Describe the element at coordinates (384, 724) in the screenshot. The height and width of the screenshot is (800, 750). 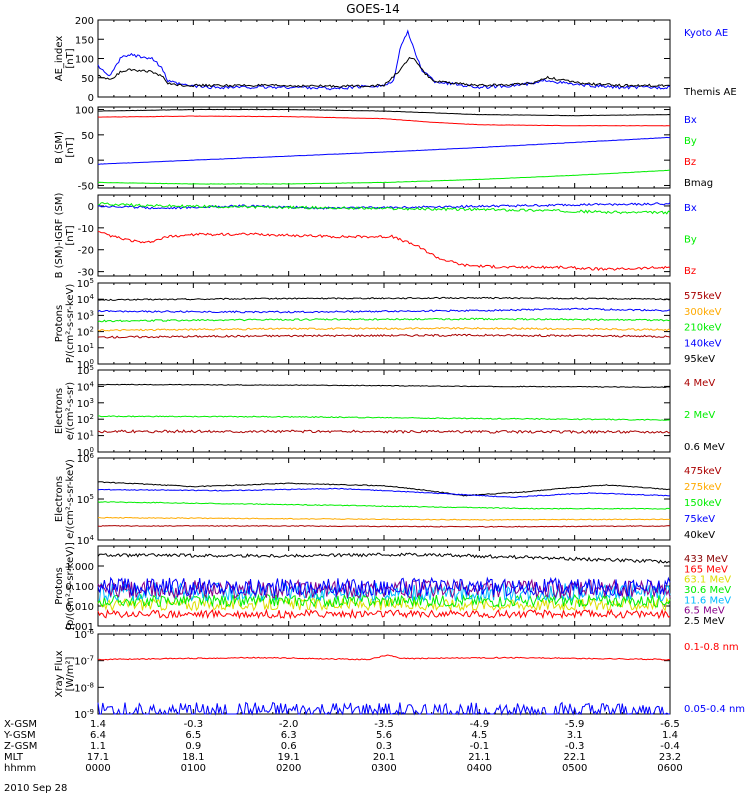
I see `ephem-value: -3.5` at that location.